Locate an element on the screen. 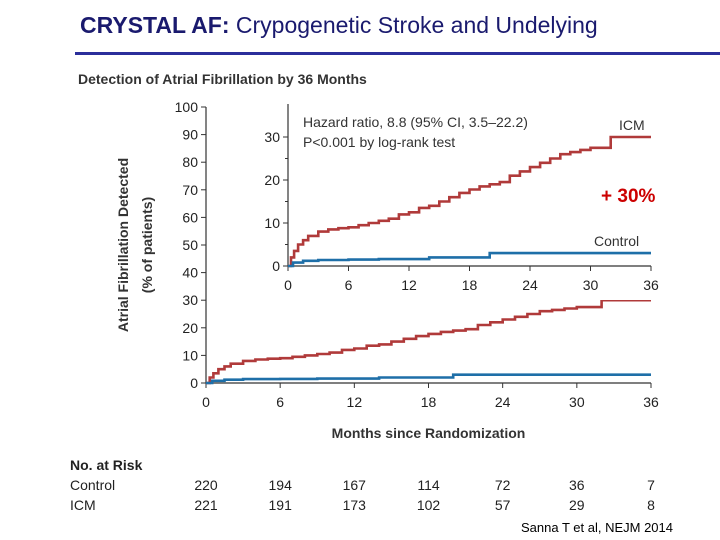  main-y-tick-label: 100 is located at coordinates (187, 107).